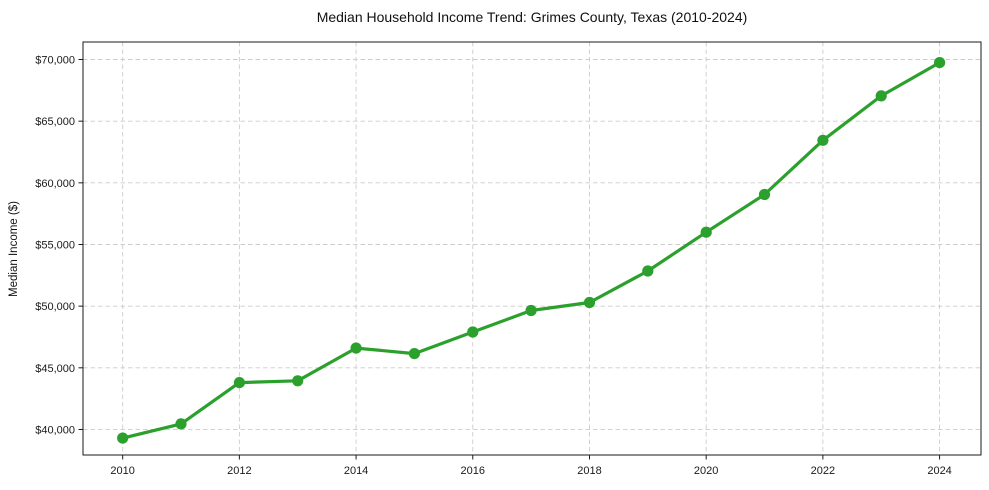  What do you see at coordinates (239, 383) in the screenshot?
I see `data-point-2012` at bounding box center [239, 383].